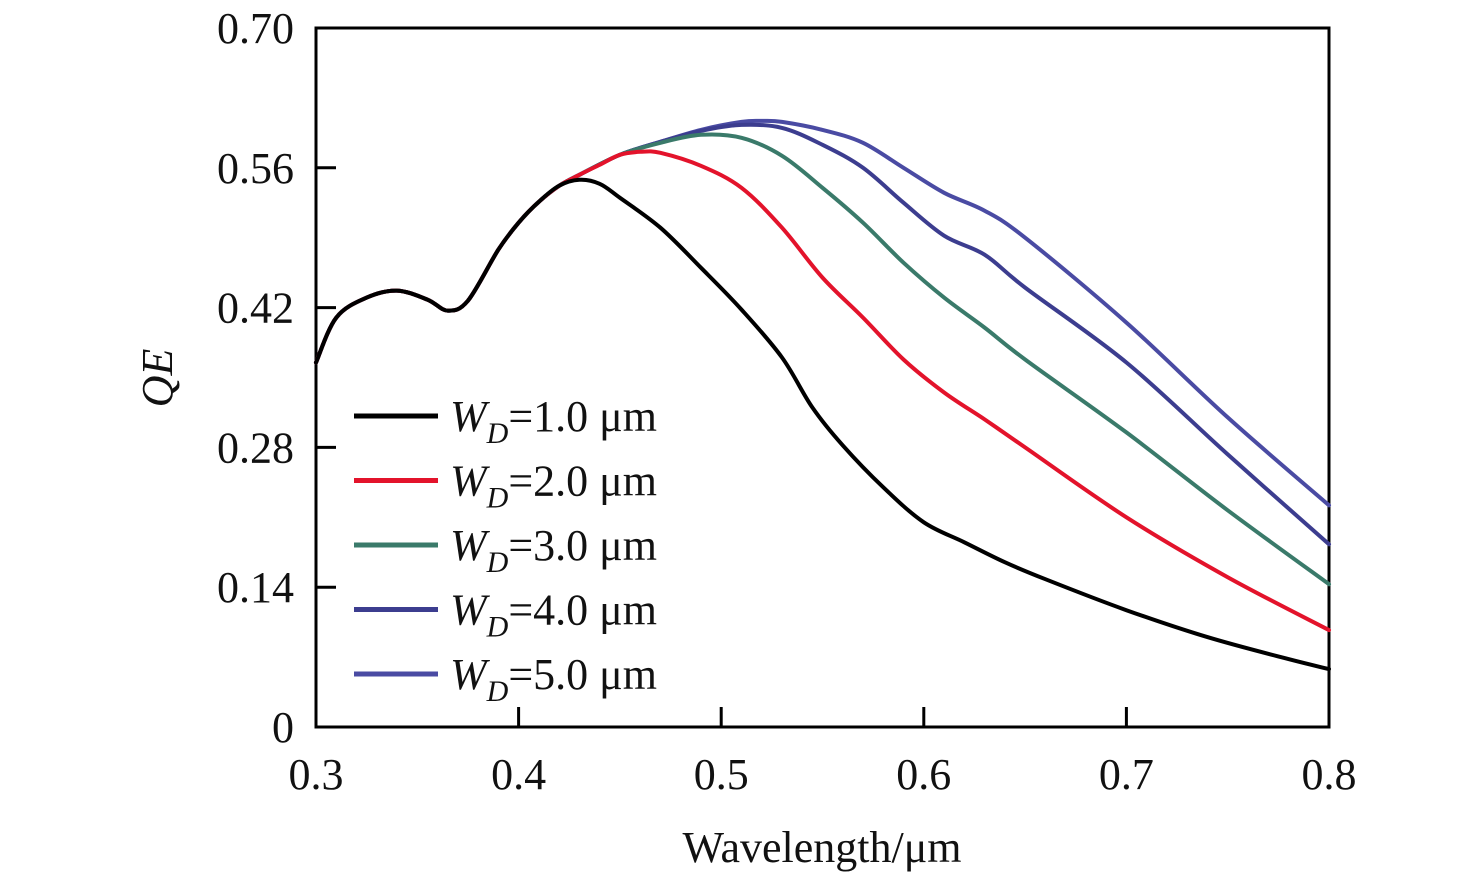  Describe the element at coordinates (721, 774) in the screenshot. I see `x-tick-label: 0.5` at that location.